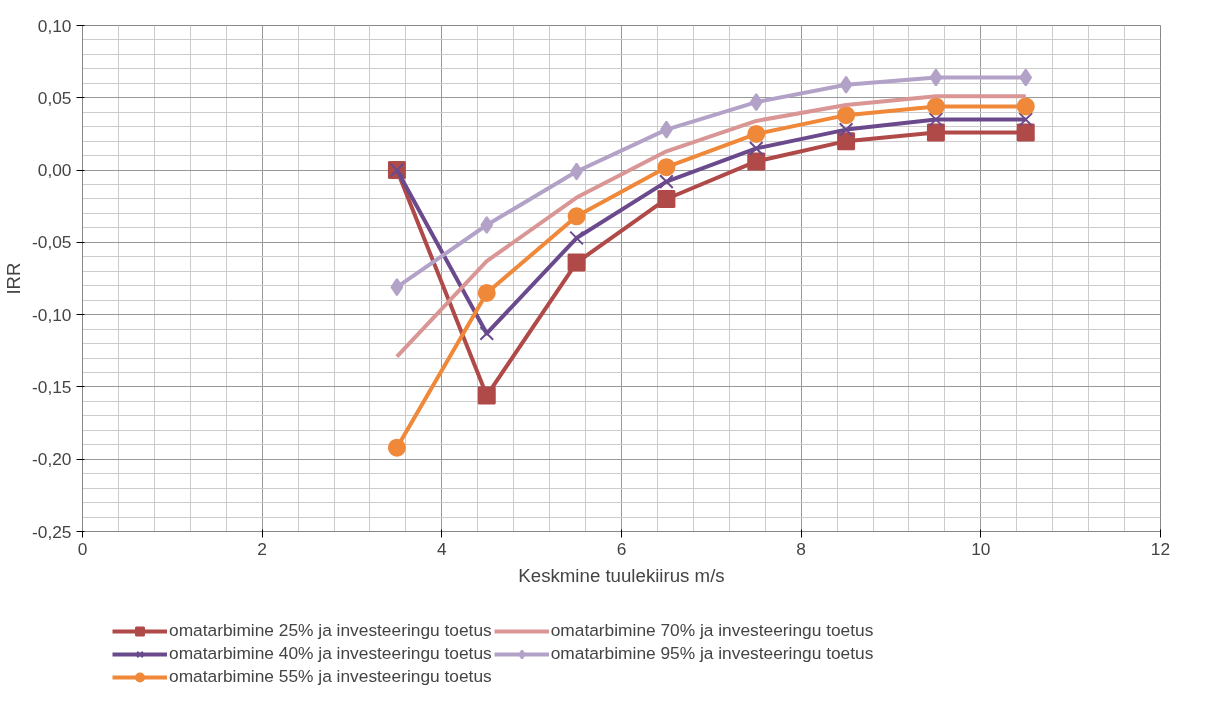 The height and width of the screenshot is (712, 1206). Describe the element at coordinates (330, 653) in the screenshot. I see `legend-label: omatarbimine 40% ja investeeringu toetus` at that location.